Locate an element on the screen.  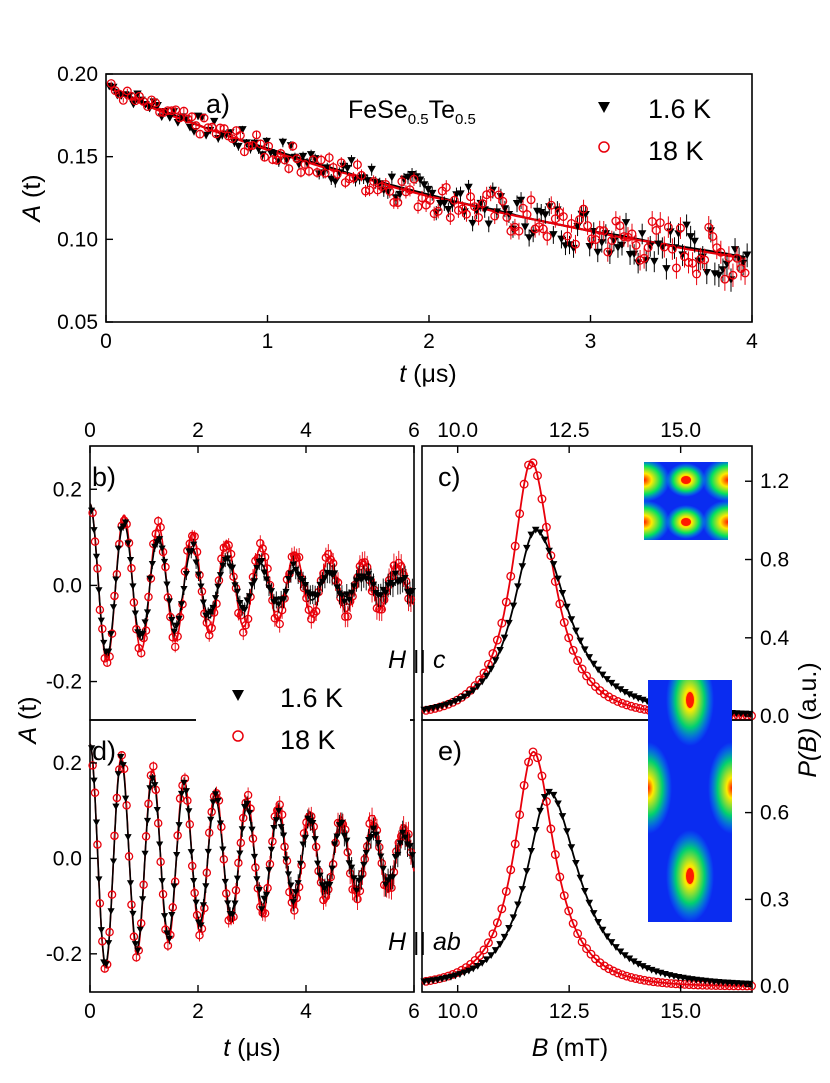
xlabel-e-italic: B is located at coordinates (540, 1048).